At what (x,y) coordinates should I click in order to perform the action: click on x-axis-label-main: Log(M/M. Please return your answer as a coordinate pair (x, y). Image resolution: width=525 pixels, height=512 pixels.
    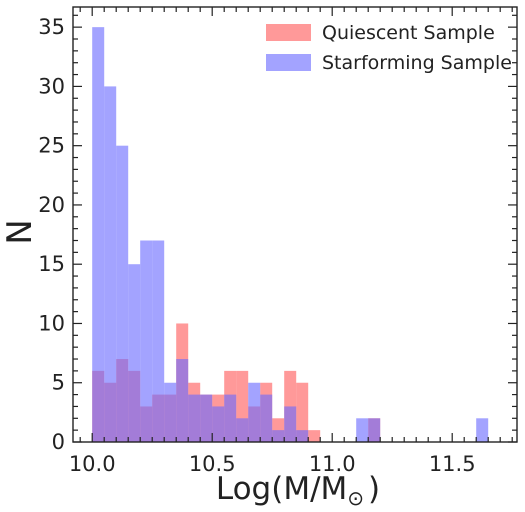
    Looking at the image, I should click on (281, 489).